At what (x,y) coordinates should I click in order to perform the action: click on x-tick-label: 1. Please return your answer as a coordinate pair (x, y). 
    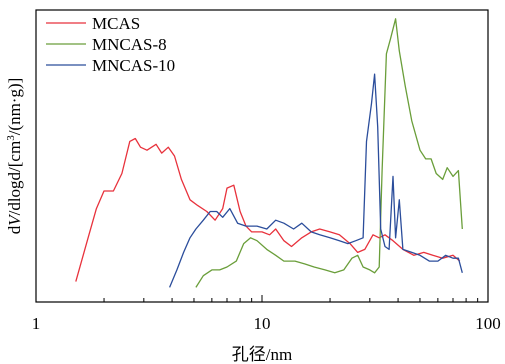
    Looking at the image, I should click on (36, 323).